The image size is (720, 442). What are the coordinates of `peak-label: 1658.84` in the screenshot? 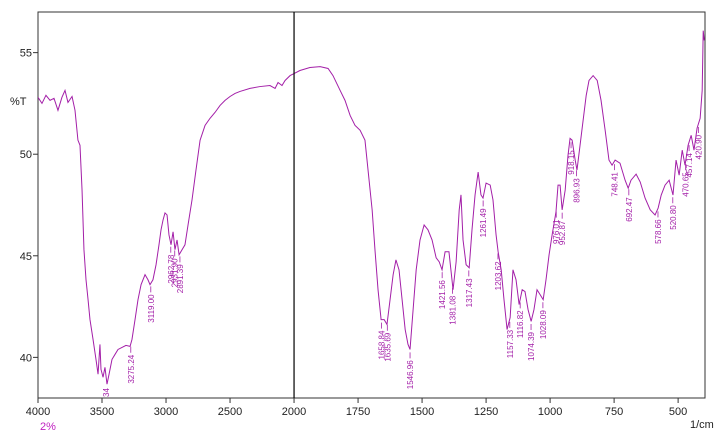 It's located at (381, 344).